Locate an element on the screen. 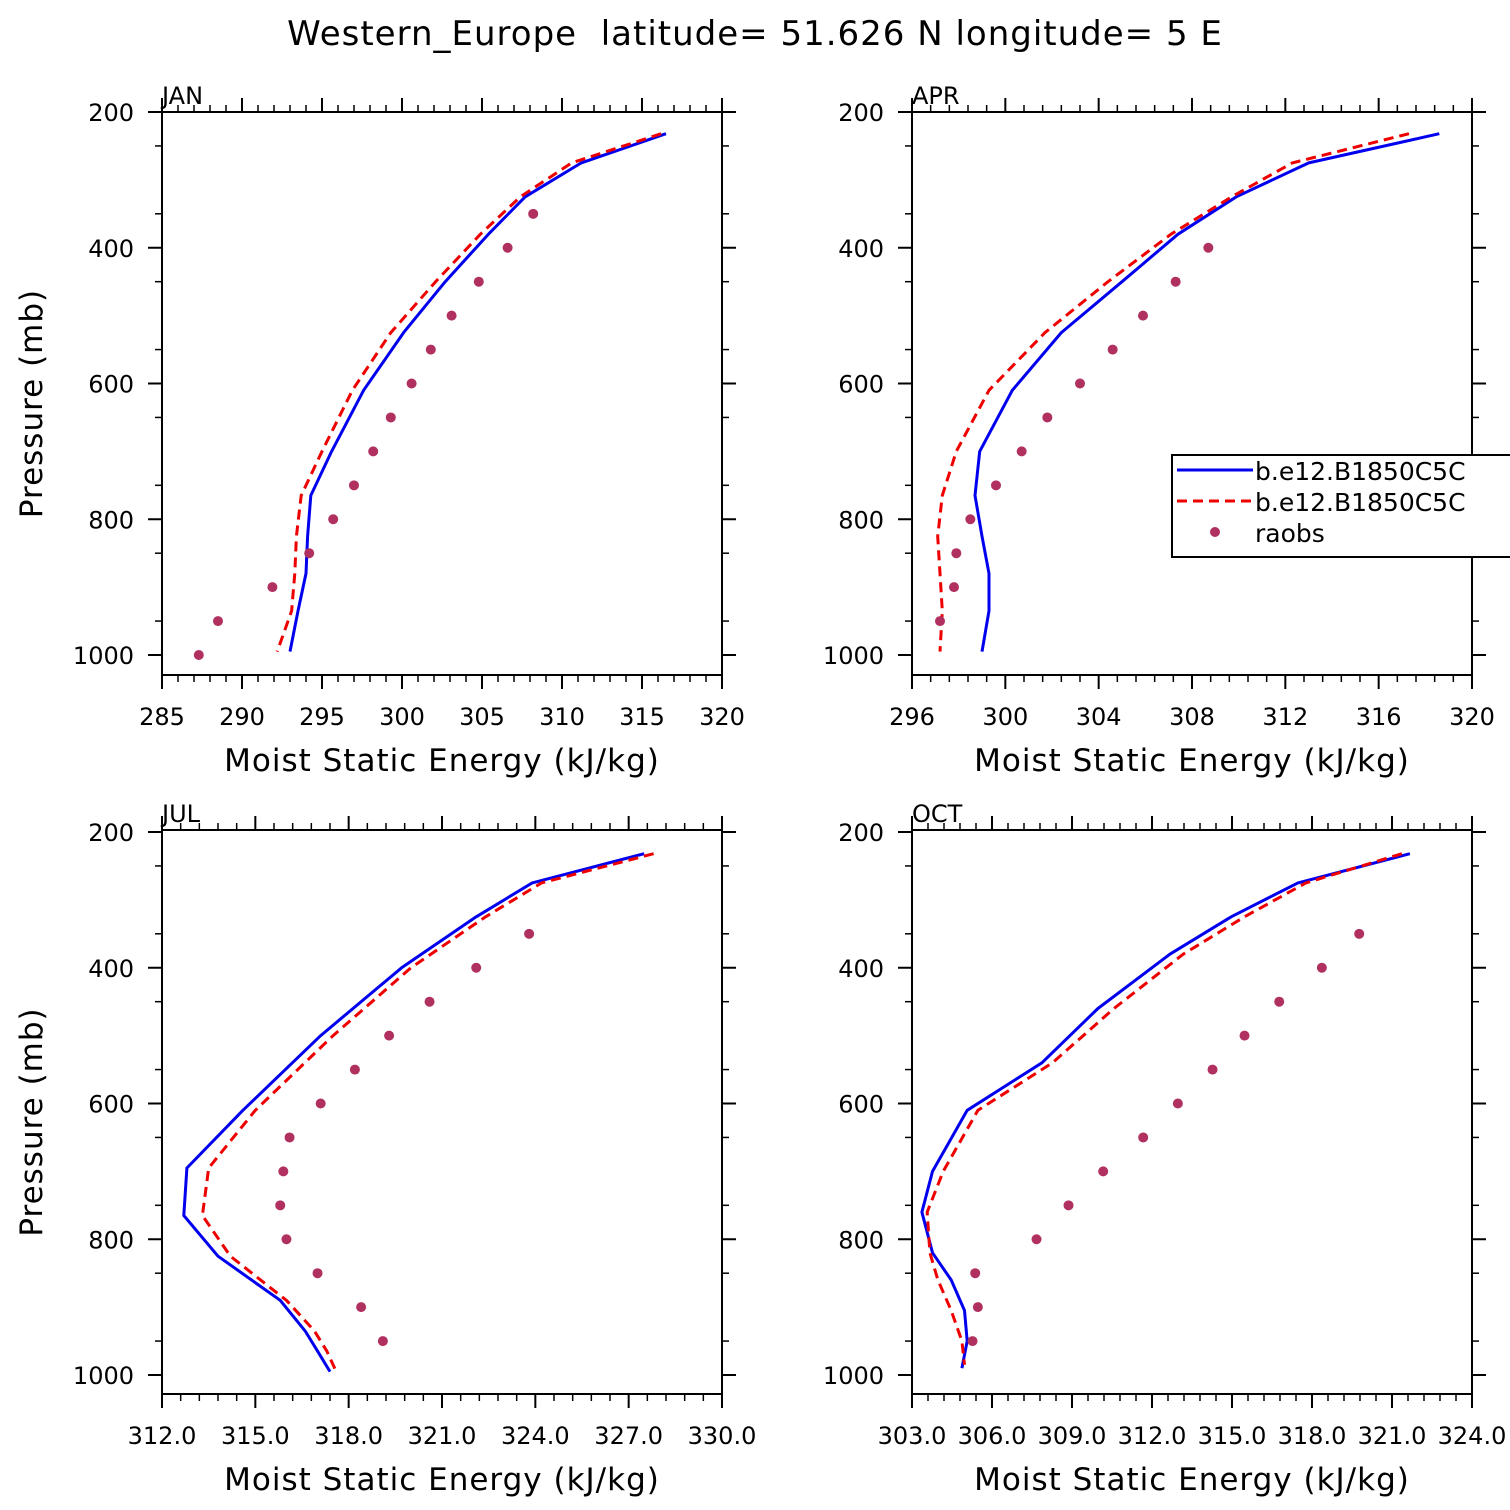 This screenshot has width=1510, height=1510. series-line-dashed-jul is located at coordinates (427, 1112).